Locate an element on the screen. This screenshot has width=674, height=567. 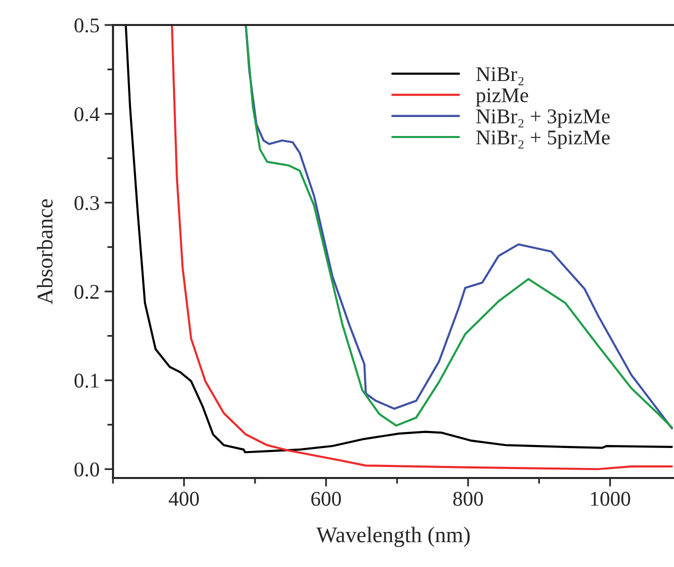
y-tick-label: 0.3 is located at coordinates (86, 203).